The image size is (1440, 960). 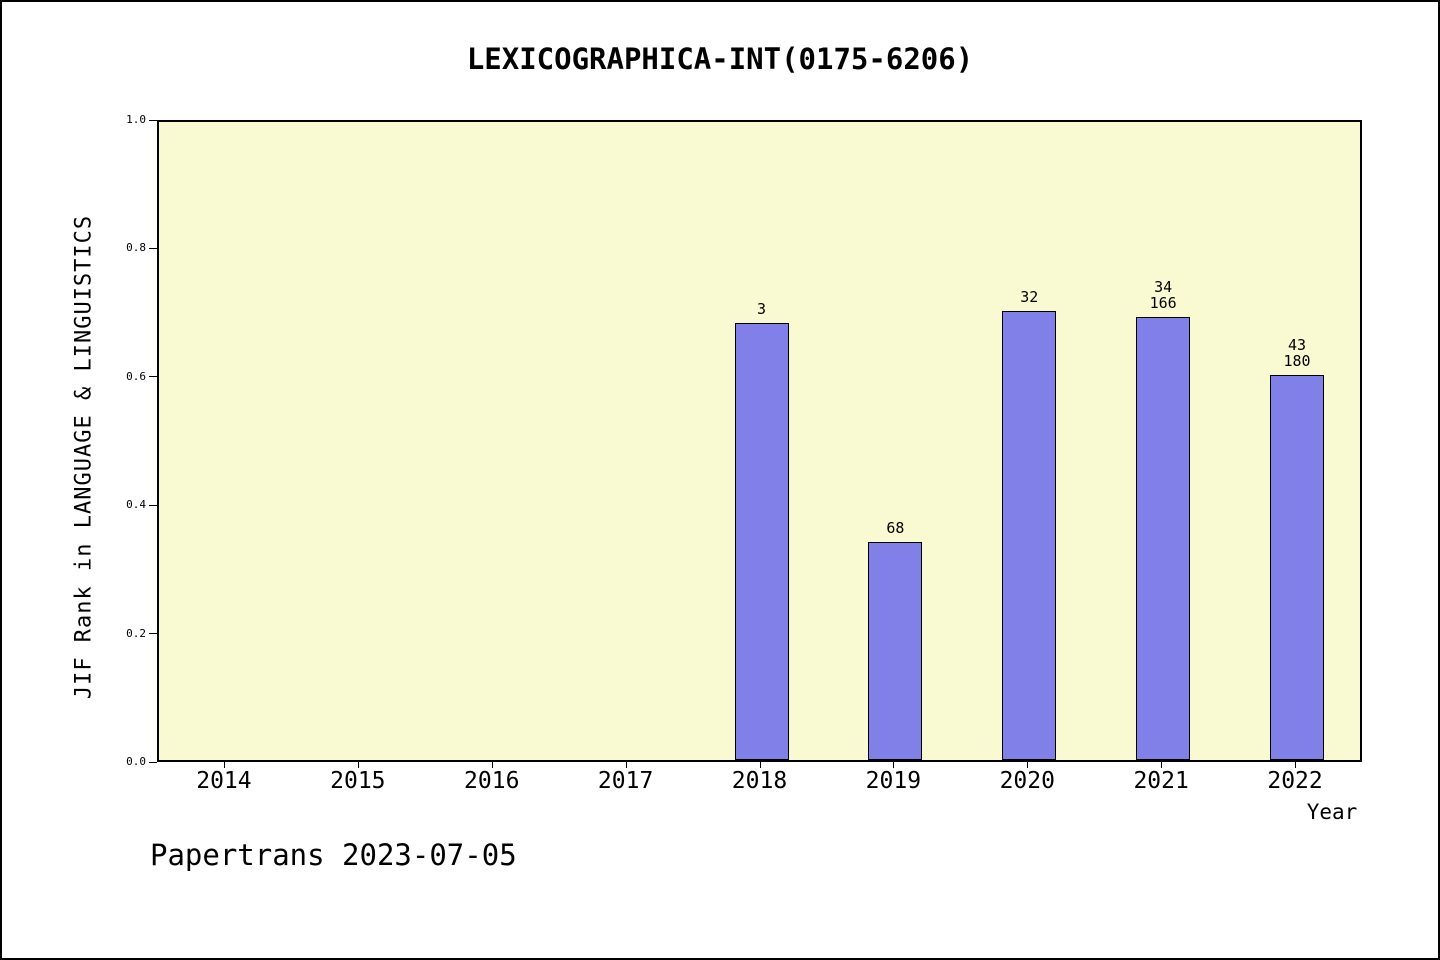 What do you see at coordinates (333, 855) in the screenshot?
I see `watermark-text: Papertrans 2023-07-05` at bounding box center [333, 855].